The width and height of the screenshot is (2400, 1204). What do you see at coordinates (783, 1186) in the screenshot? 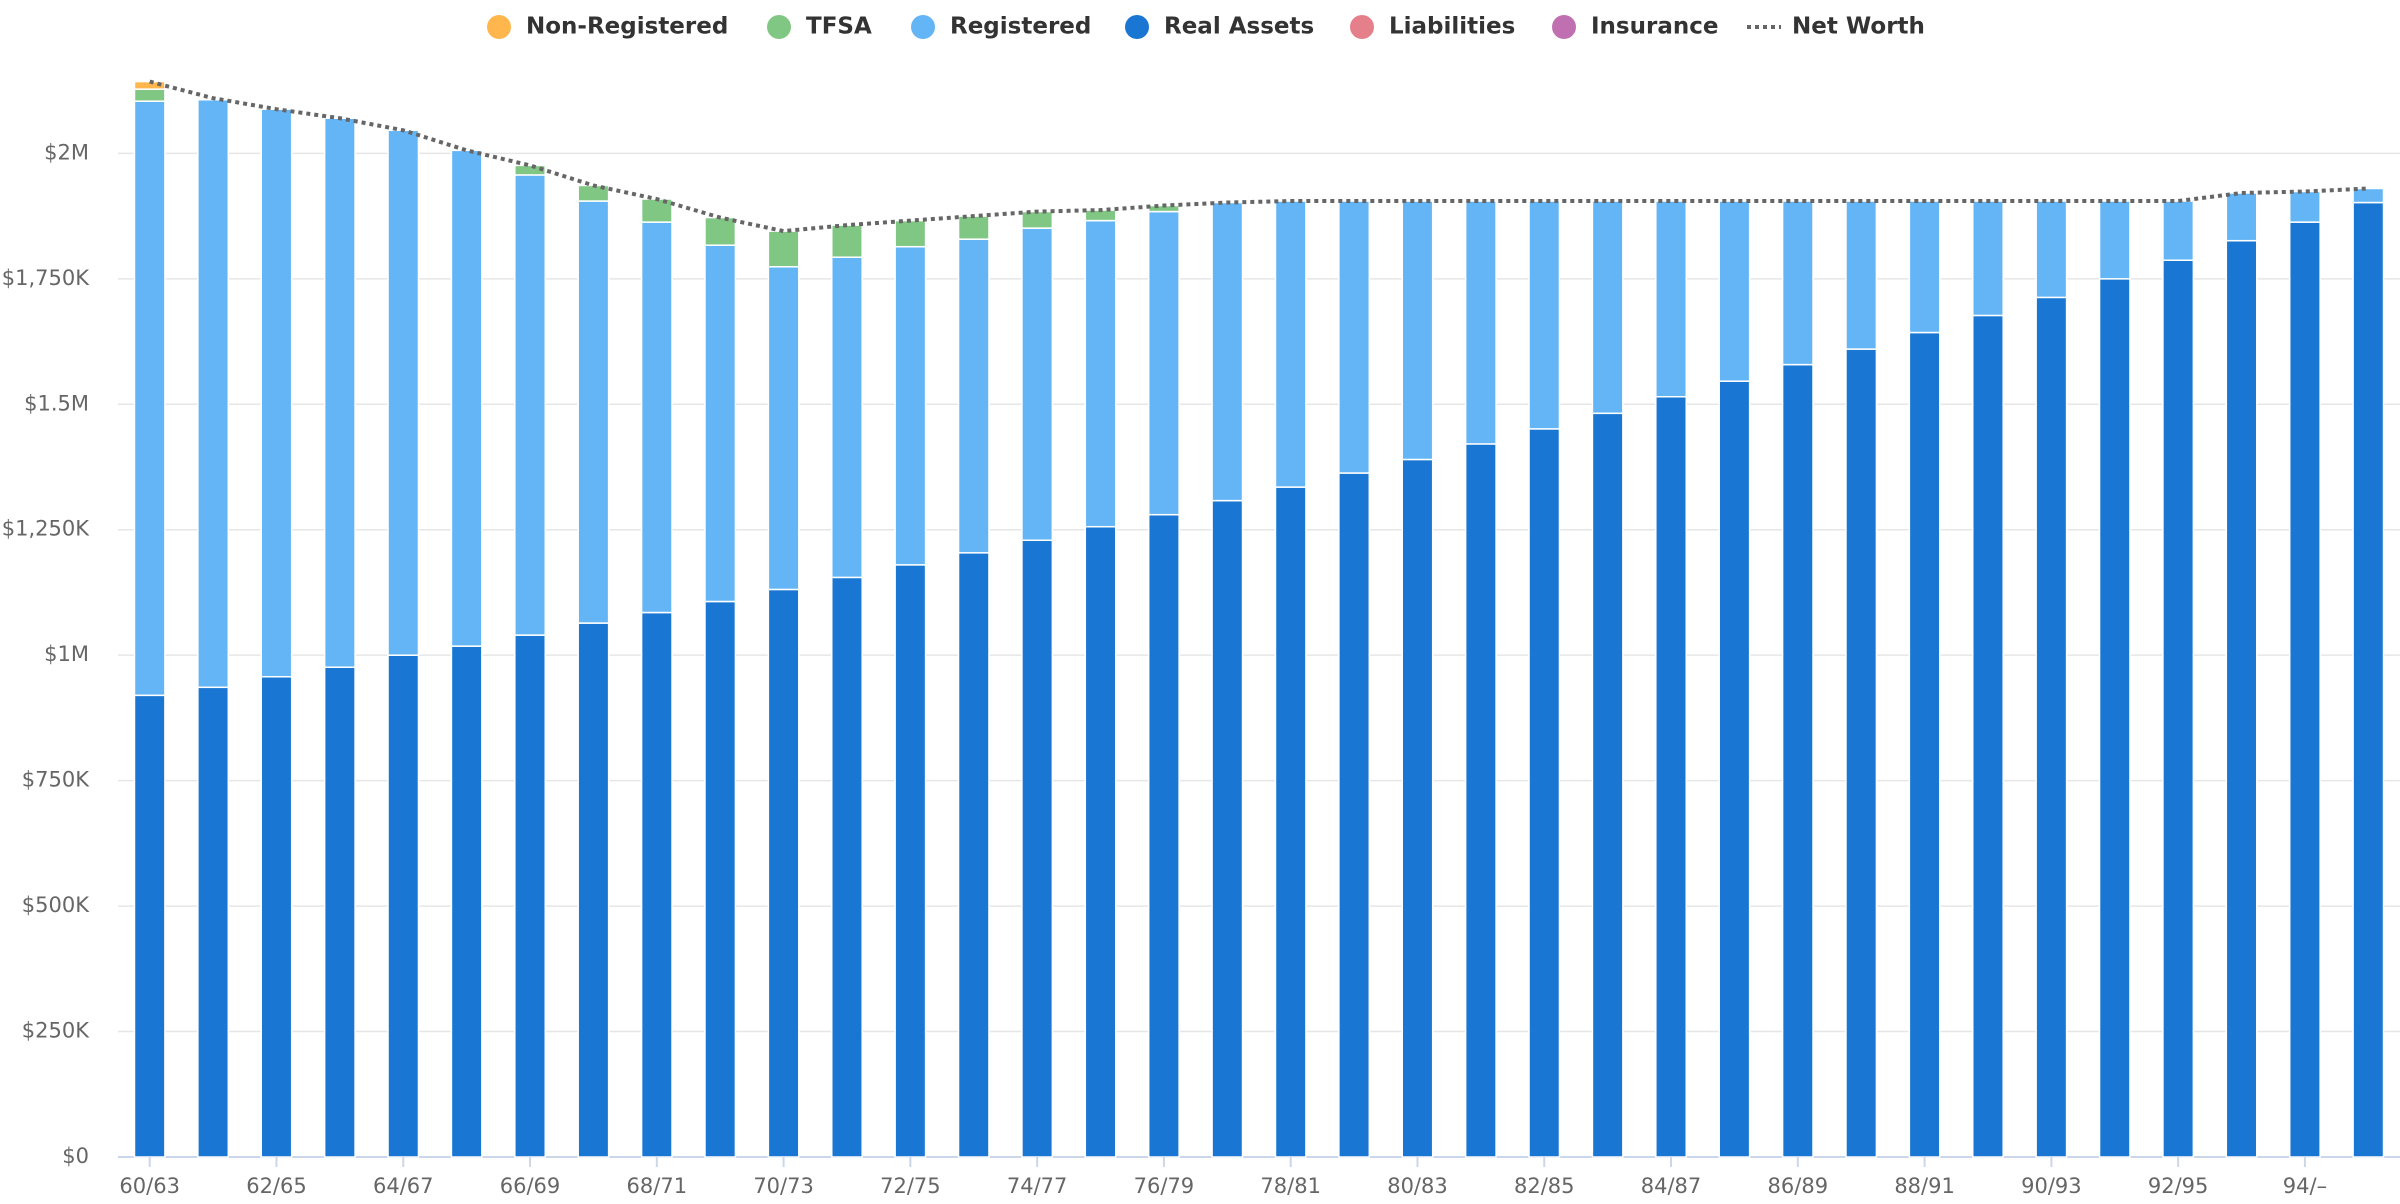
I see `x-tick-label: 70/73` at bounding box center [783, 1186].